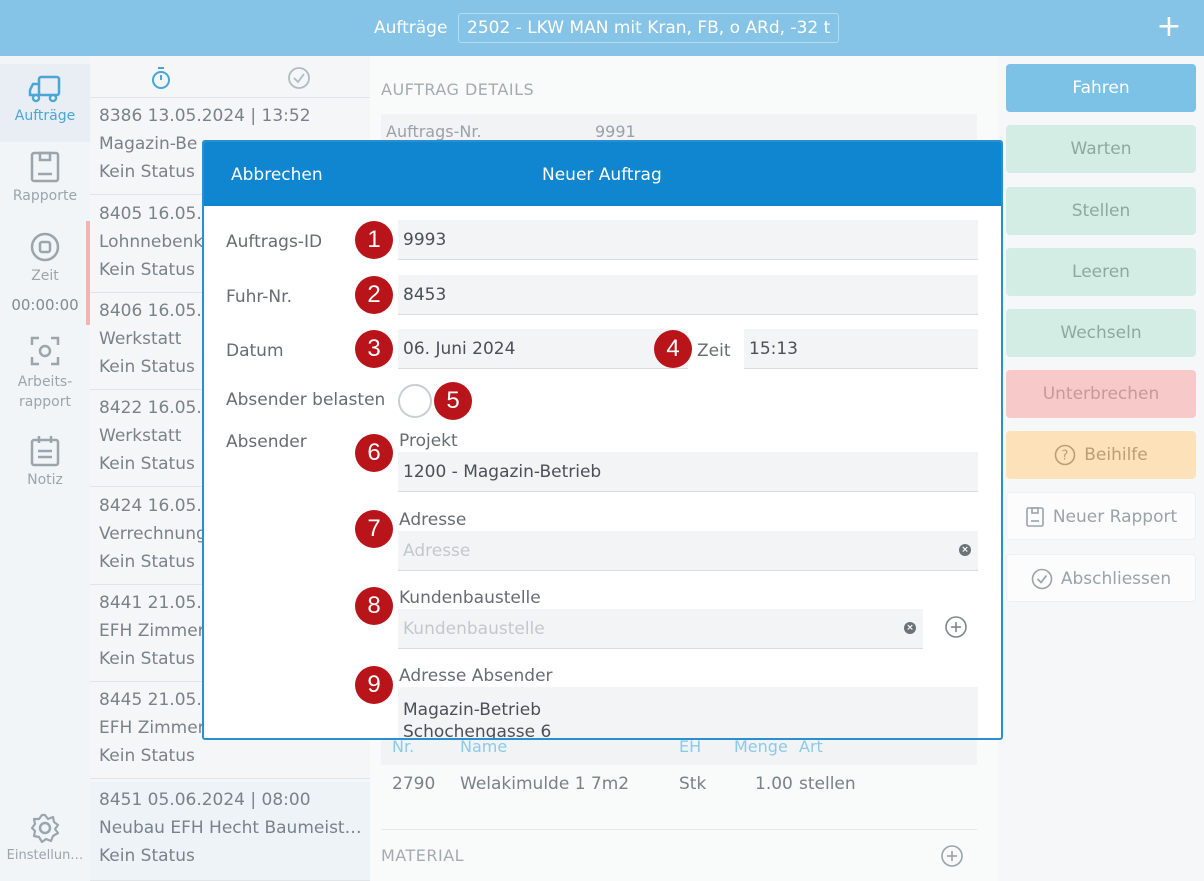 Image resolution: width=1204 pixels, height=881 pixels. I want to click on sidebar-item-auftraege: Aufträge, so click(45, 103).